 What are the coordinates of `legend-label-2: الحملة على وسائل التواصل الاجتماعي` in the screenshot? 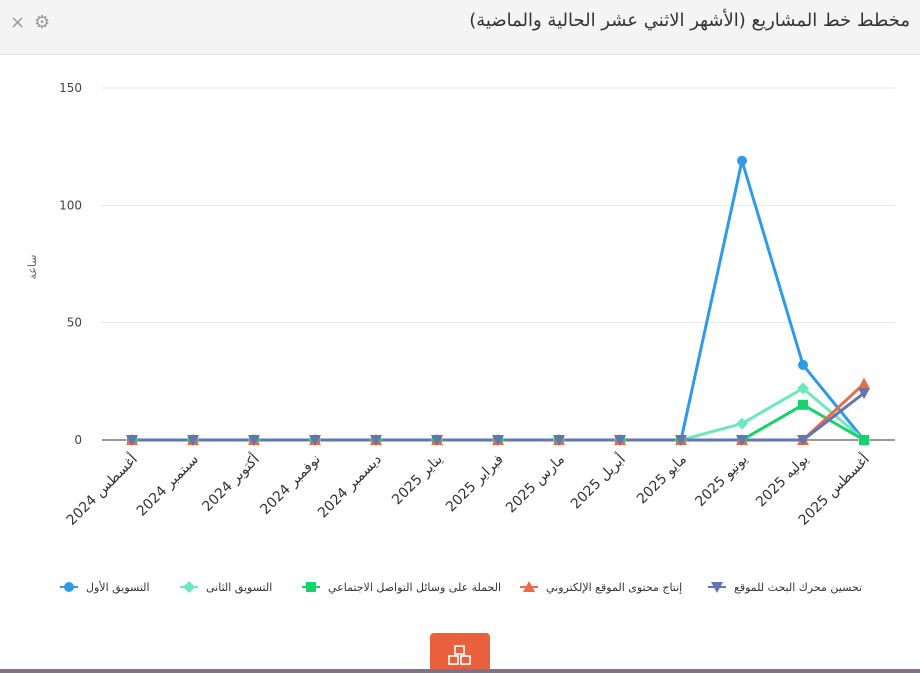 It's located at (414, 587).